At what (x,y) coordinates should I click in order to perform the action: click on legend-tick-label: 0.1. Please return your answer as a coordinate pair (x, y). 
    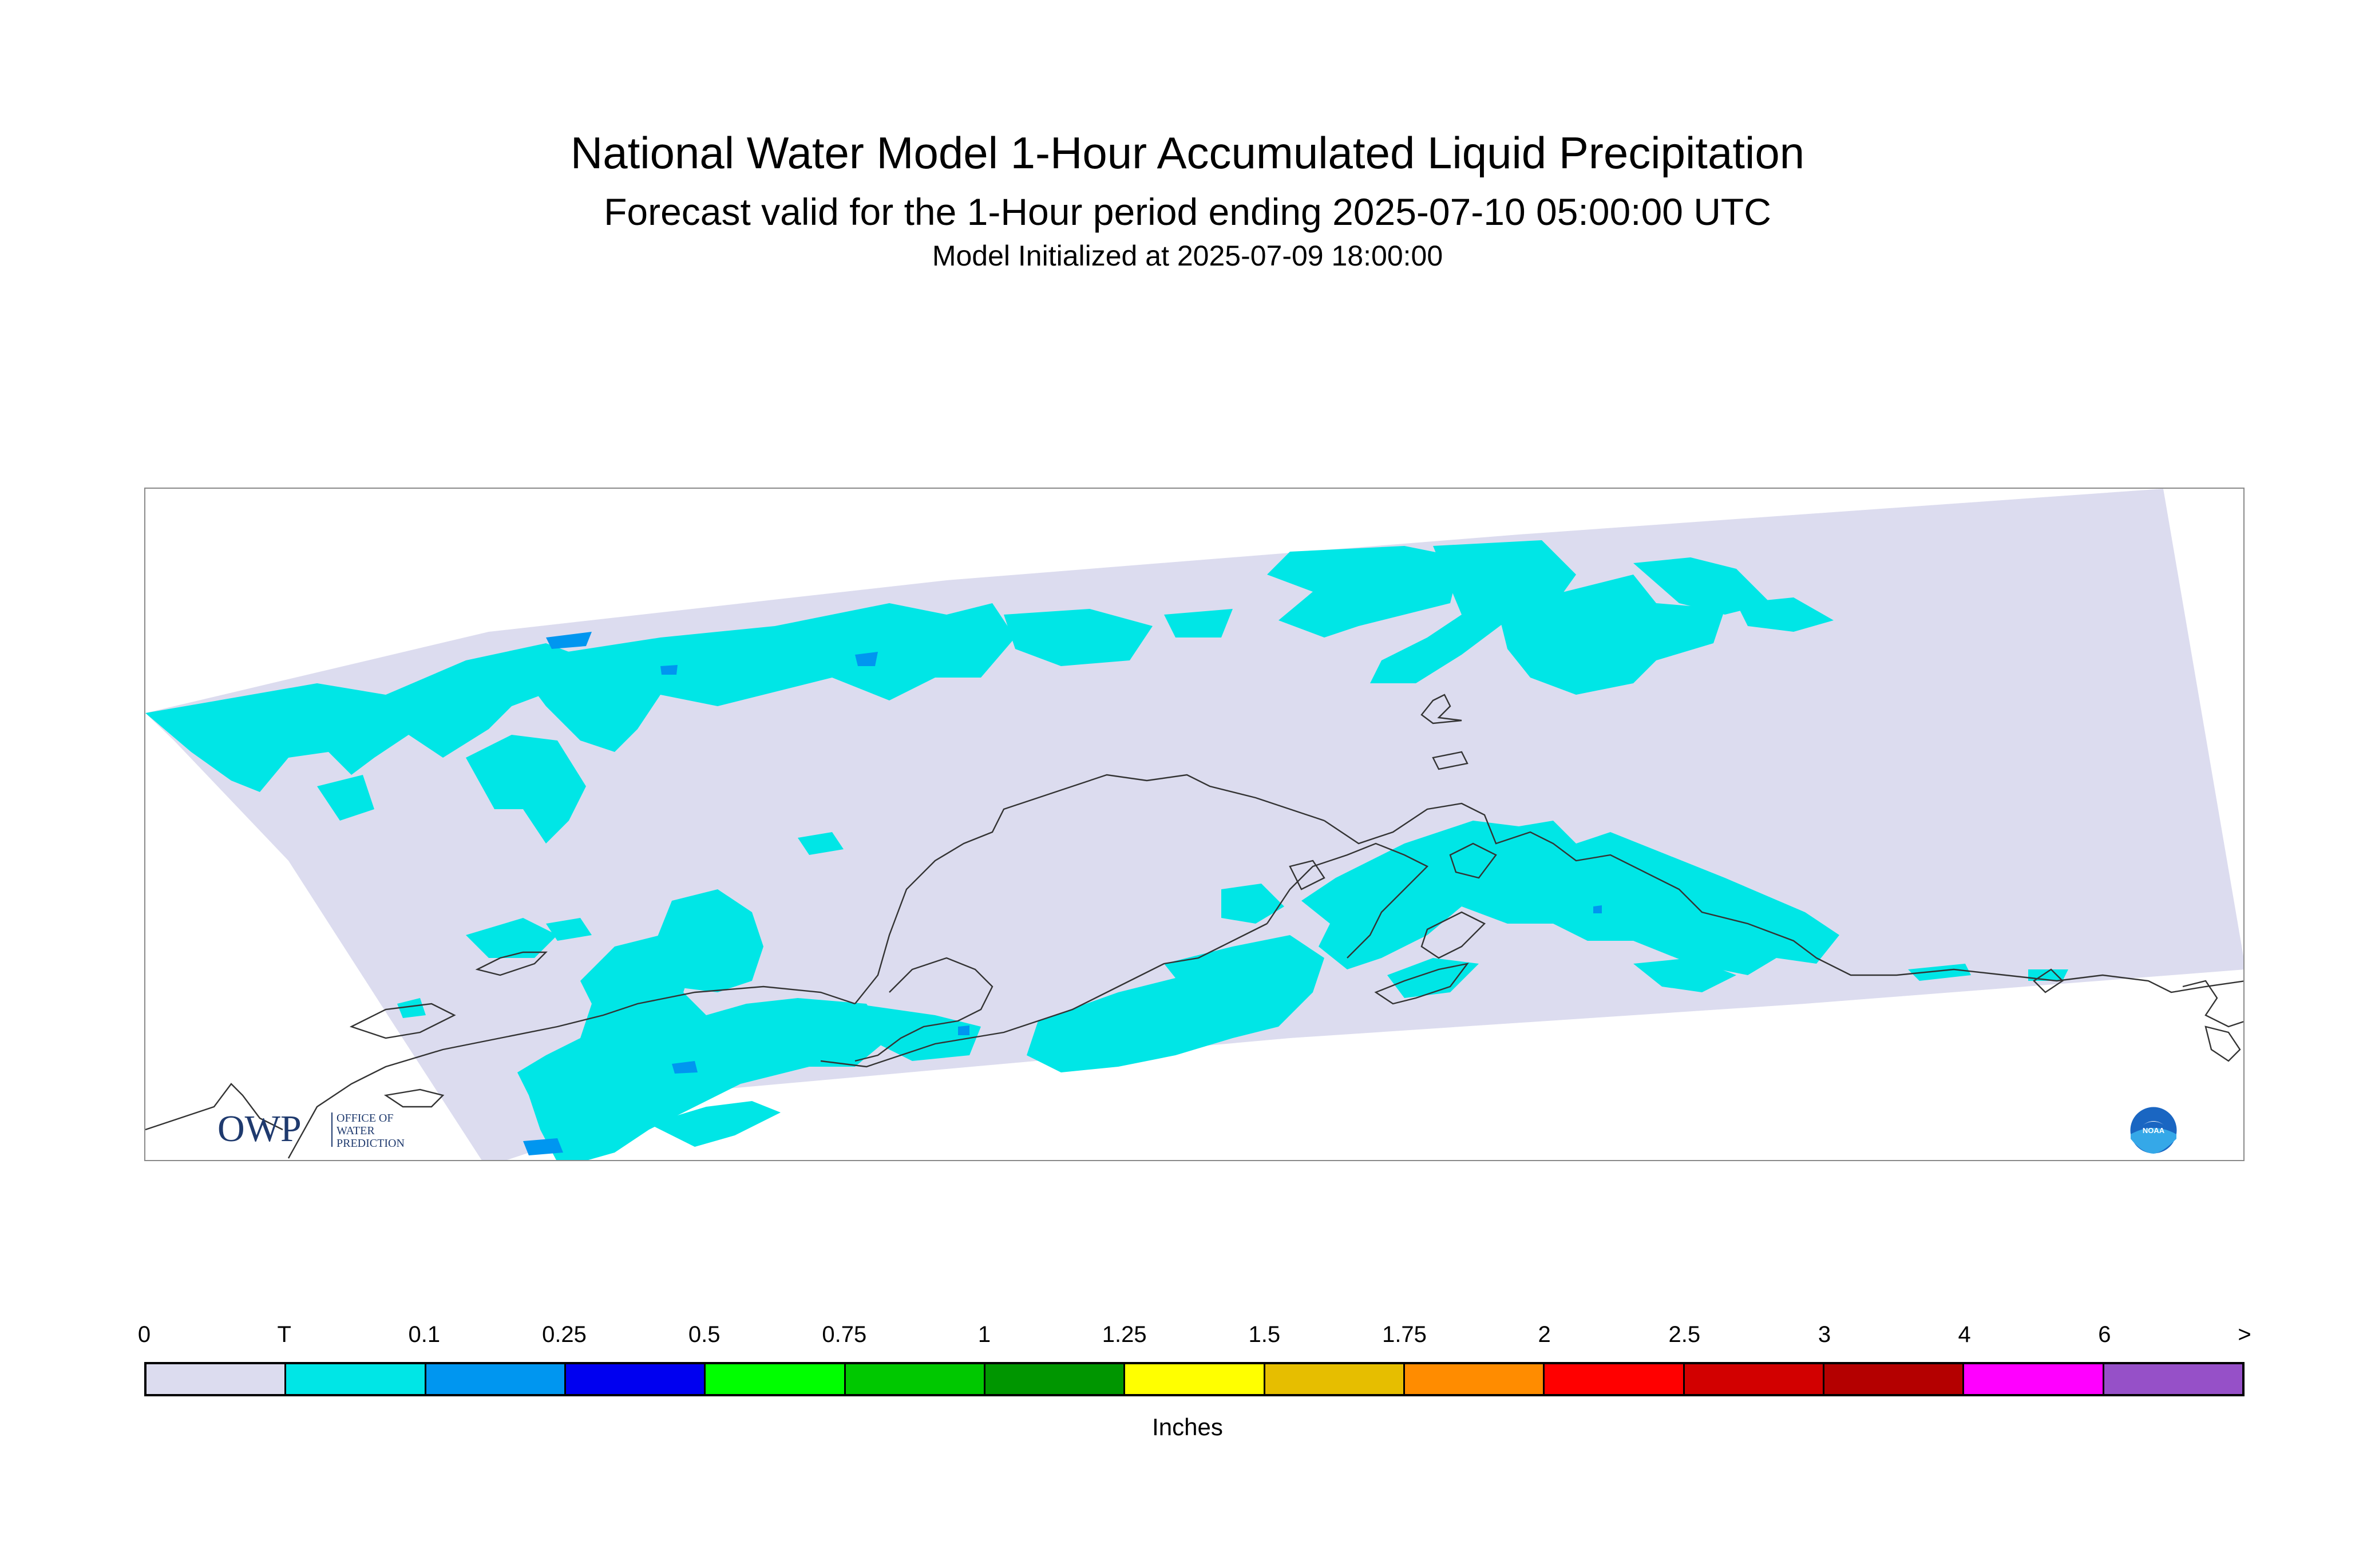
    Looking at the image, I should click on (424, 1334).